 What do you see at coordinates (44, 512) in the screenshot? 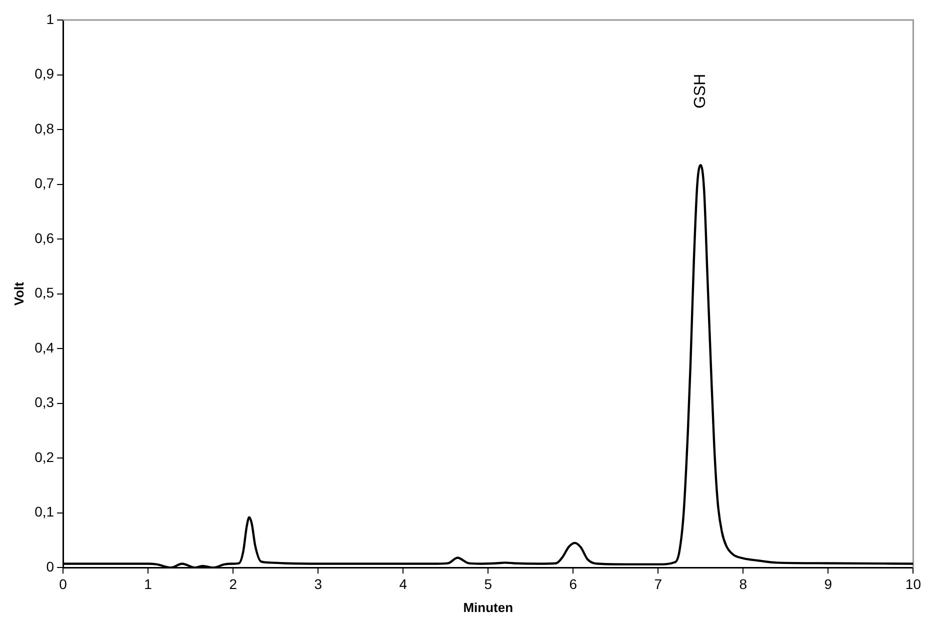
I see `y-tick-label: 0,1` at bounding box center [44, 512].